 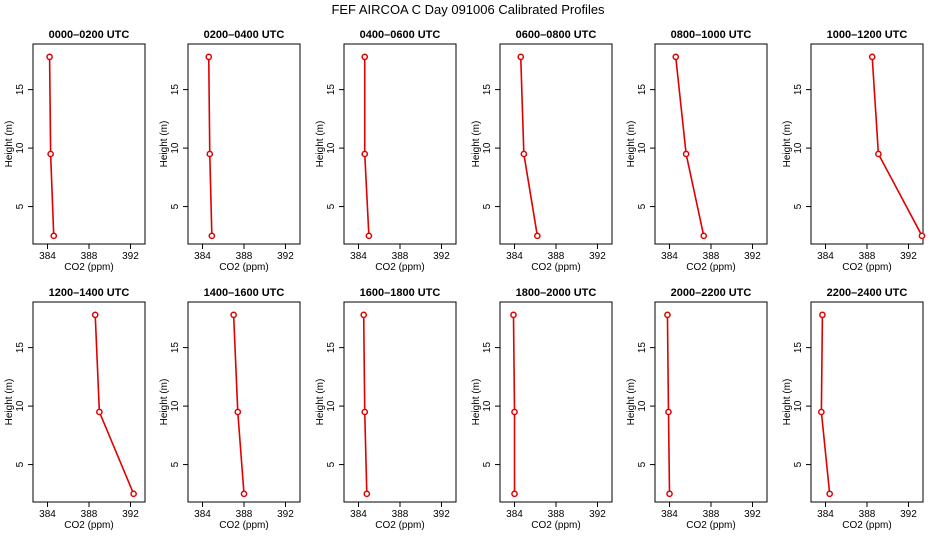 What do you see at coordinates (400, 293) in the screenshot?
I see `panel-title: 1600–1800 UTC` at bounding box center [400, 293].